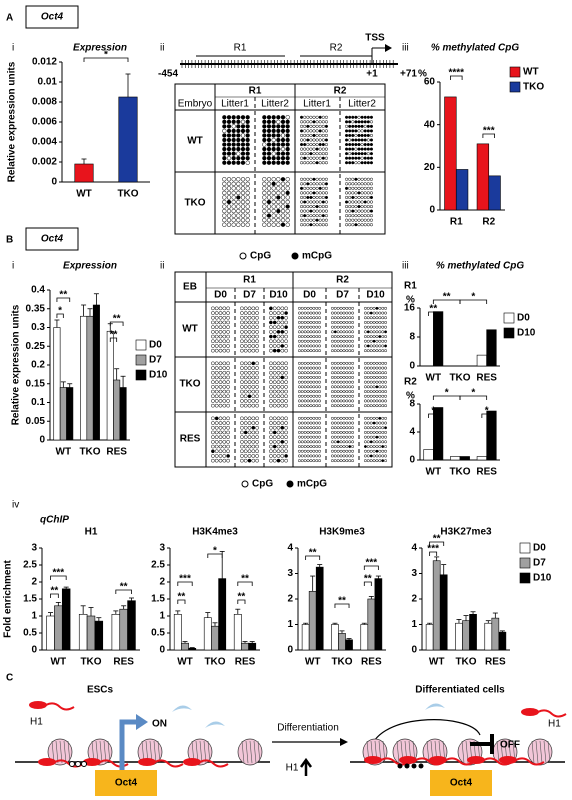 This screenshot has width=572, height=800. What do you see at coordinates (313, 553) in the screenshot?
I see `significance-label: **` at bounding box center [313, 553].